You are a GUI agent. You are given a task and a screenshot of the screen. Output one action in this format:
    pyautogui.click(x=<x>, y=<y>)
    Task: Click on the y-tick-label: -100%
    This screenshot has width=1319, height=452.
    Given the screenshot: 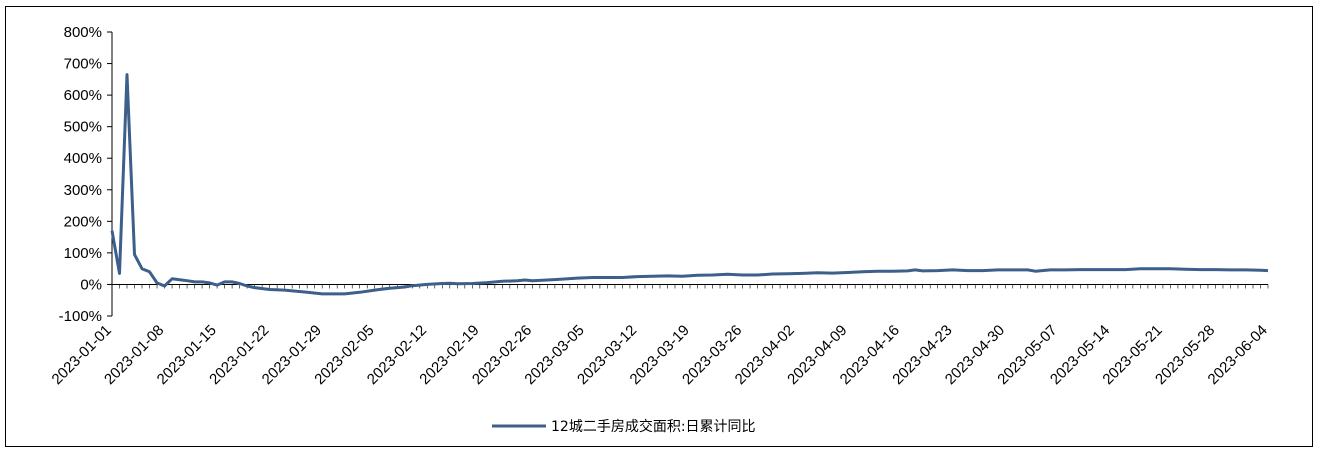 What is the action you would take?
    pyautogui.click(x=80, y=316)
    